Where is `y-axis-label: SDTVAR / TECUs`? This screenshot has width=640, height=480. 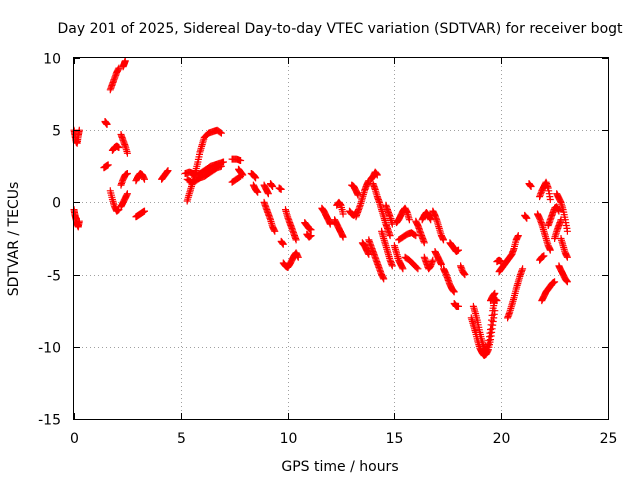 y-axis-label: SDTVAR / TECUs is located at coordinates (14, 239).